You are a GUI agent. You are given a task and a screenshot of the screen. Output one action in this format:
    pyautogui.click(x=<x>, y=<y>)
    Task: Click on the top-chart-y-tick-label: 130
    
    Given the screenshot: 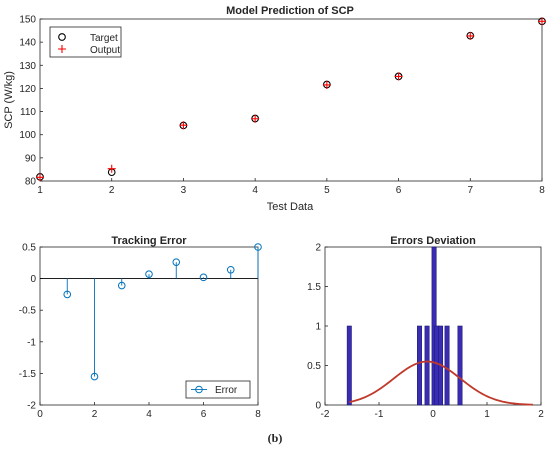 What is the action you would take?
    pyautogui.click(x=27, y=66)
    